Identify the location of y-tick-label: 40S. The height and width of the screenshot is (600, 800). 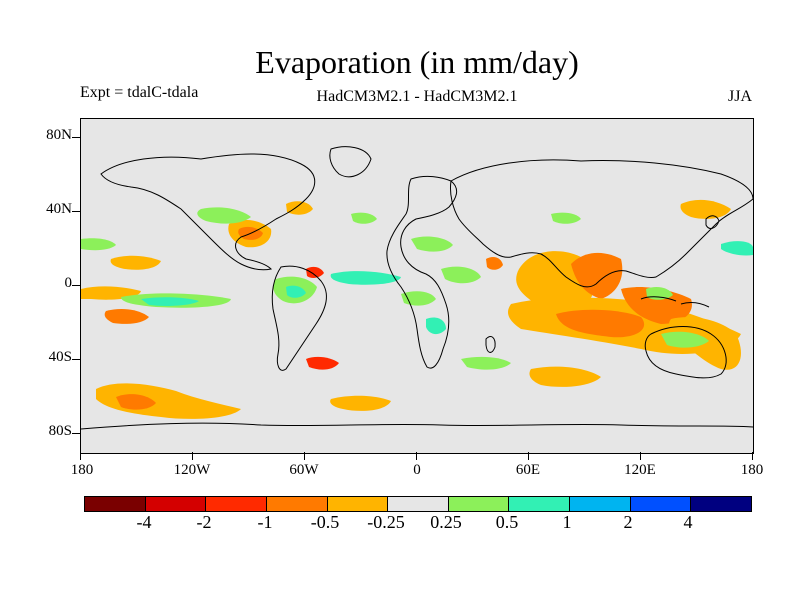
(60, 357).